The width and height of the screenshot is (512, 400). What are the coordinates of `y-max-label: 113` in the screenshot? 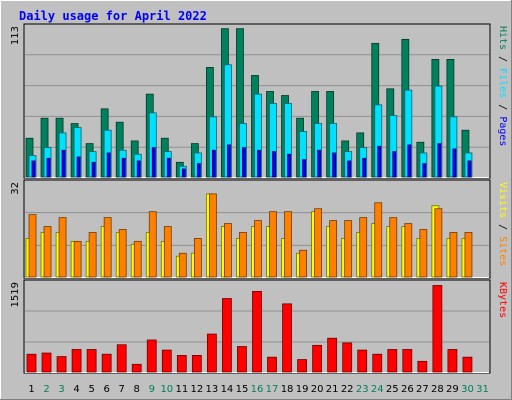 It's located at (15, 35).